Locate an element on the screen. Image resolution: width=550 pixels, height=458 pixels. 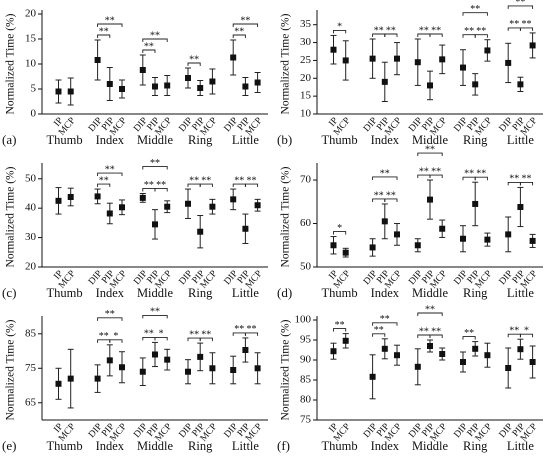
y-tick-label: 35 is located at coordinates (306, 24).